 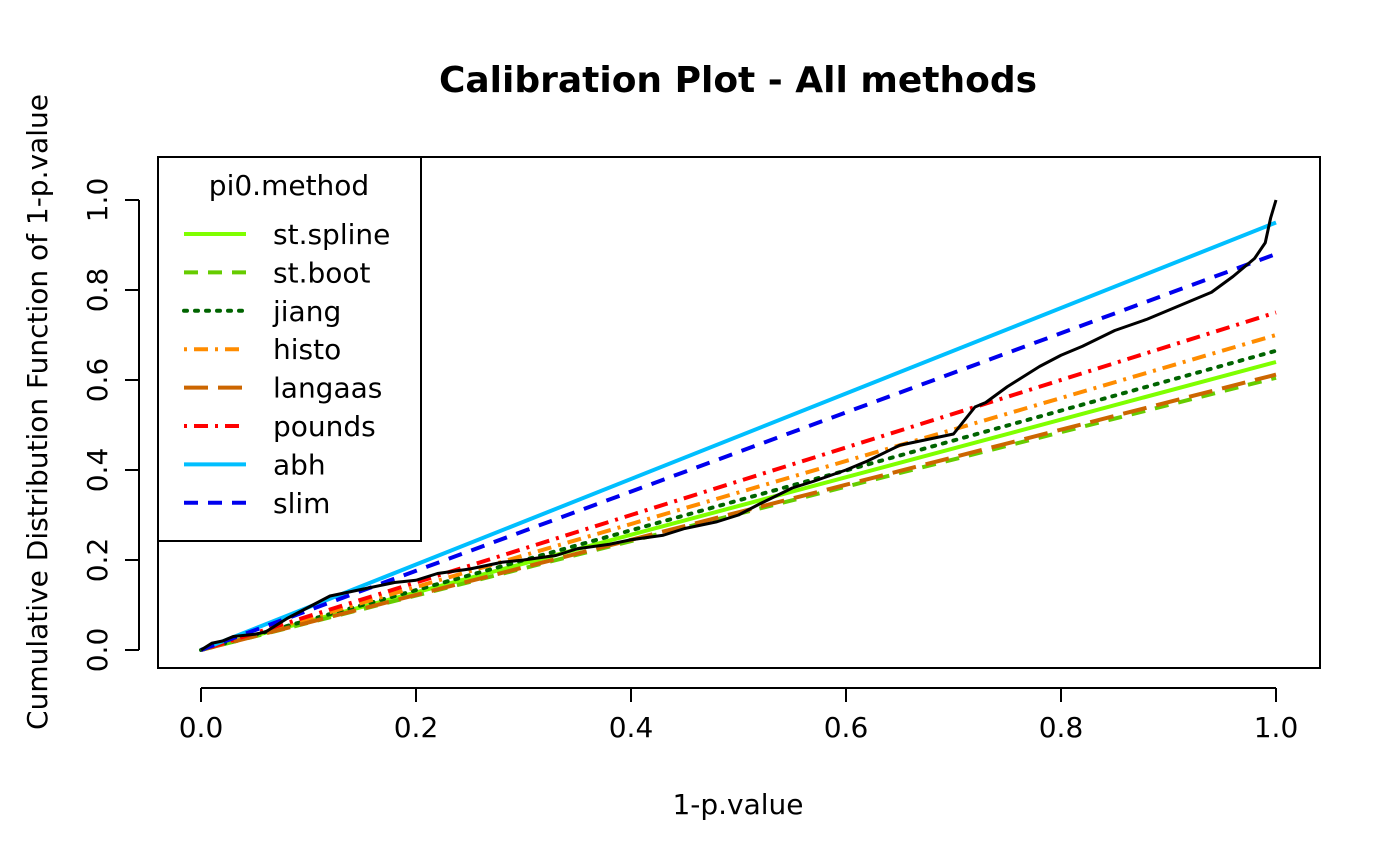 I want to click on legend-label-langaas: langaas, so click(x=327, y=388).